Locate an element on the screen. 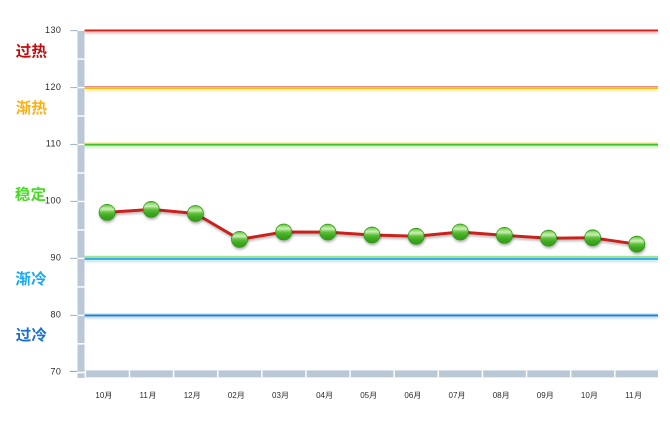 The height and width of the screenshot is (422, 670). svg-text: 130 is located at coordinates (53, 30).